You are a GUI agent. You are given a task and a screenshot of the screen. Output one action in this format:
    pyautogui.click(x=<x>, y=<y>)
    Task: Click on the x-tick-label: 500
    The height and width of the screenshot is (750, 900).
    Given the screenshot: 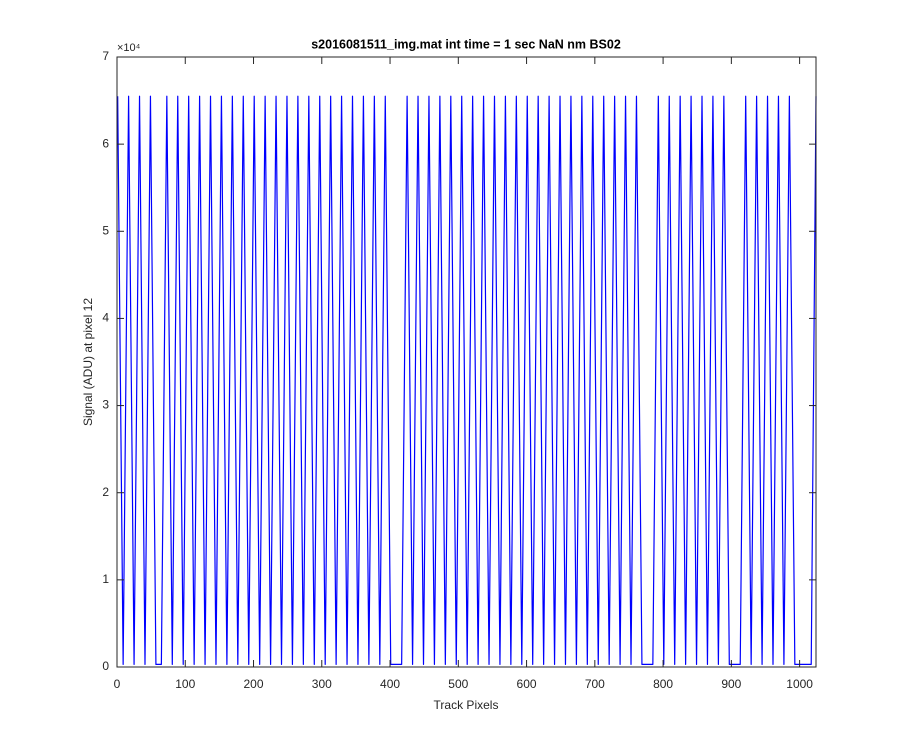 What is the action you would take?
    pyautogui.click(x=458, y=684)
    